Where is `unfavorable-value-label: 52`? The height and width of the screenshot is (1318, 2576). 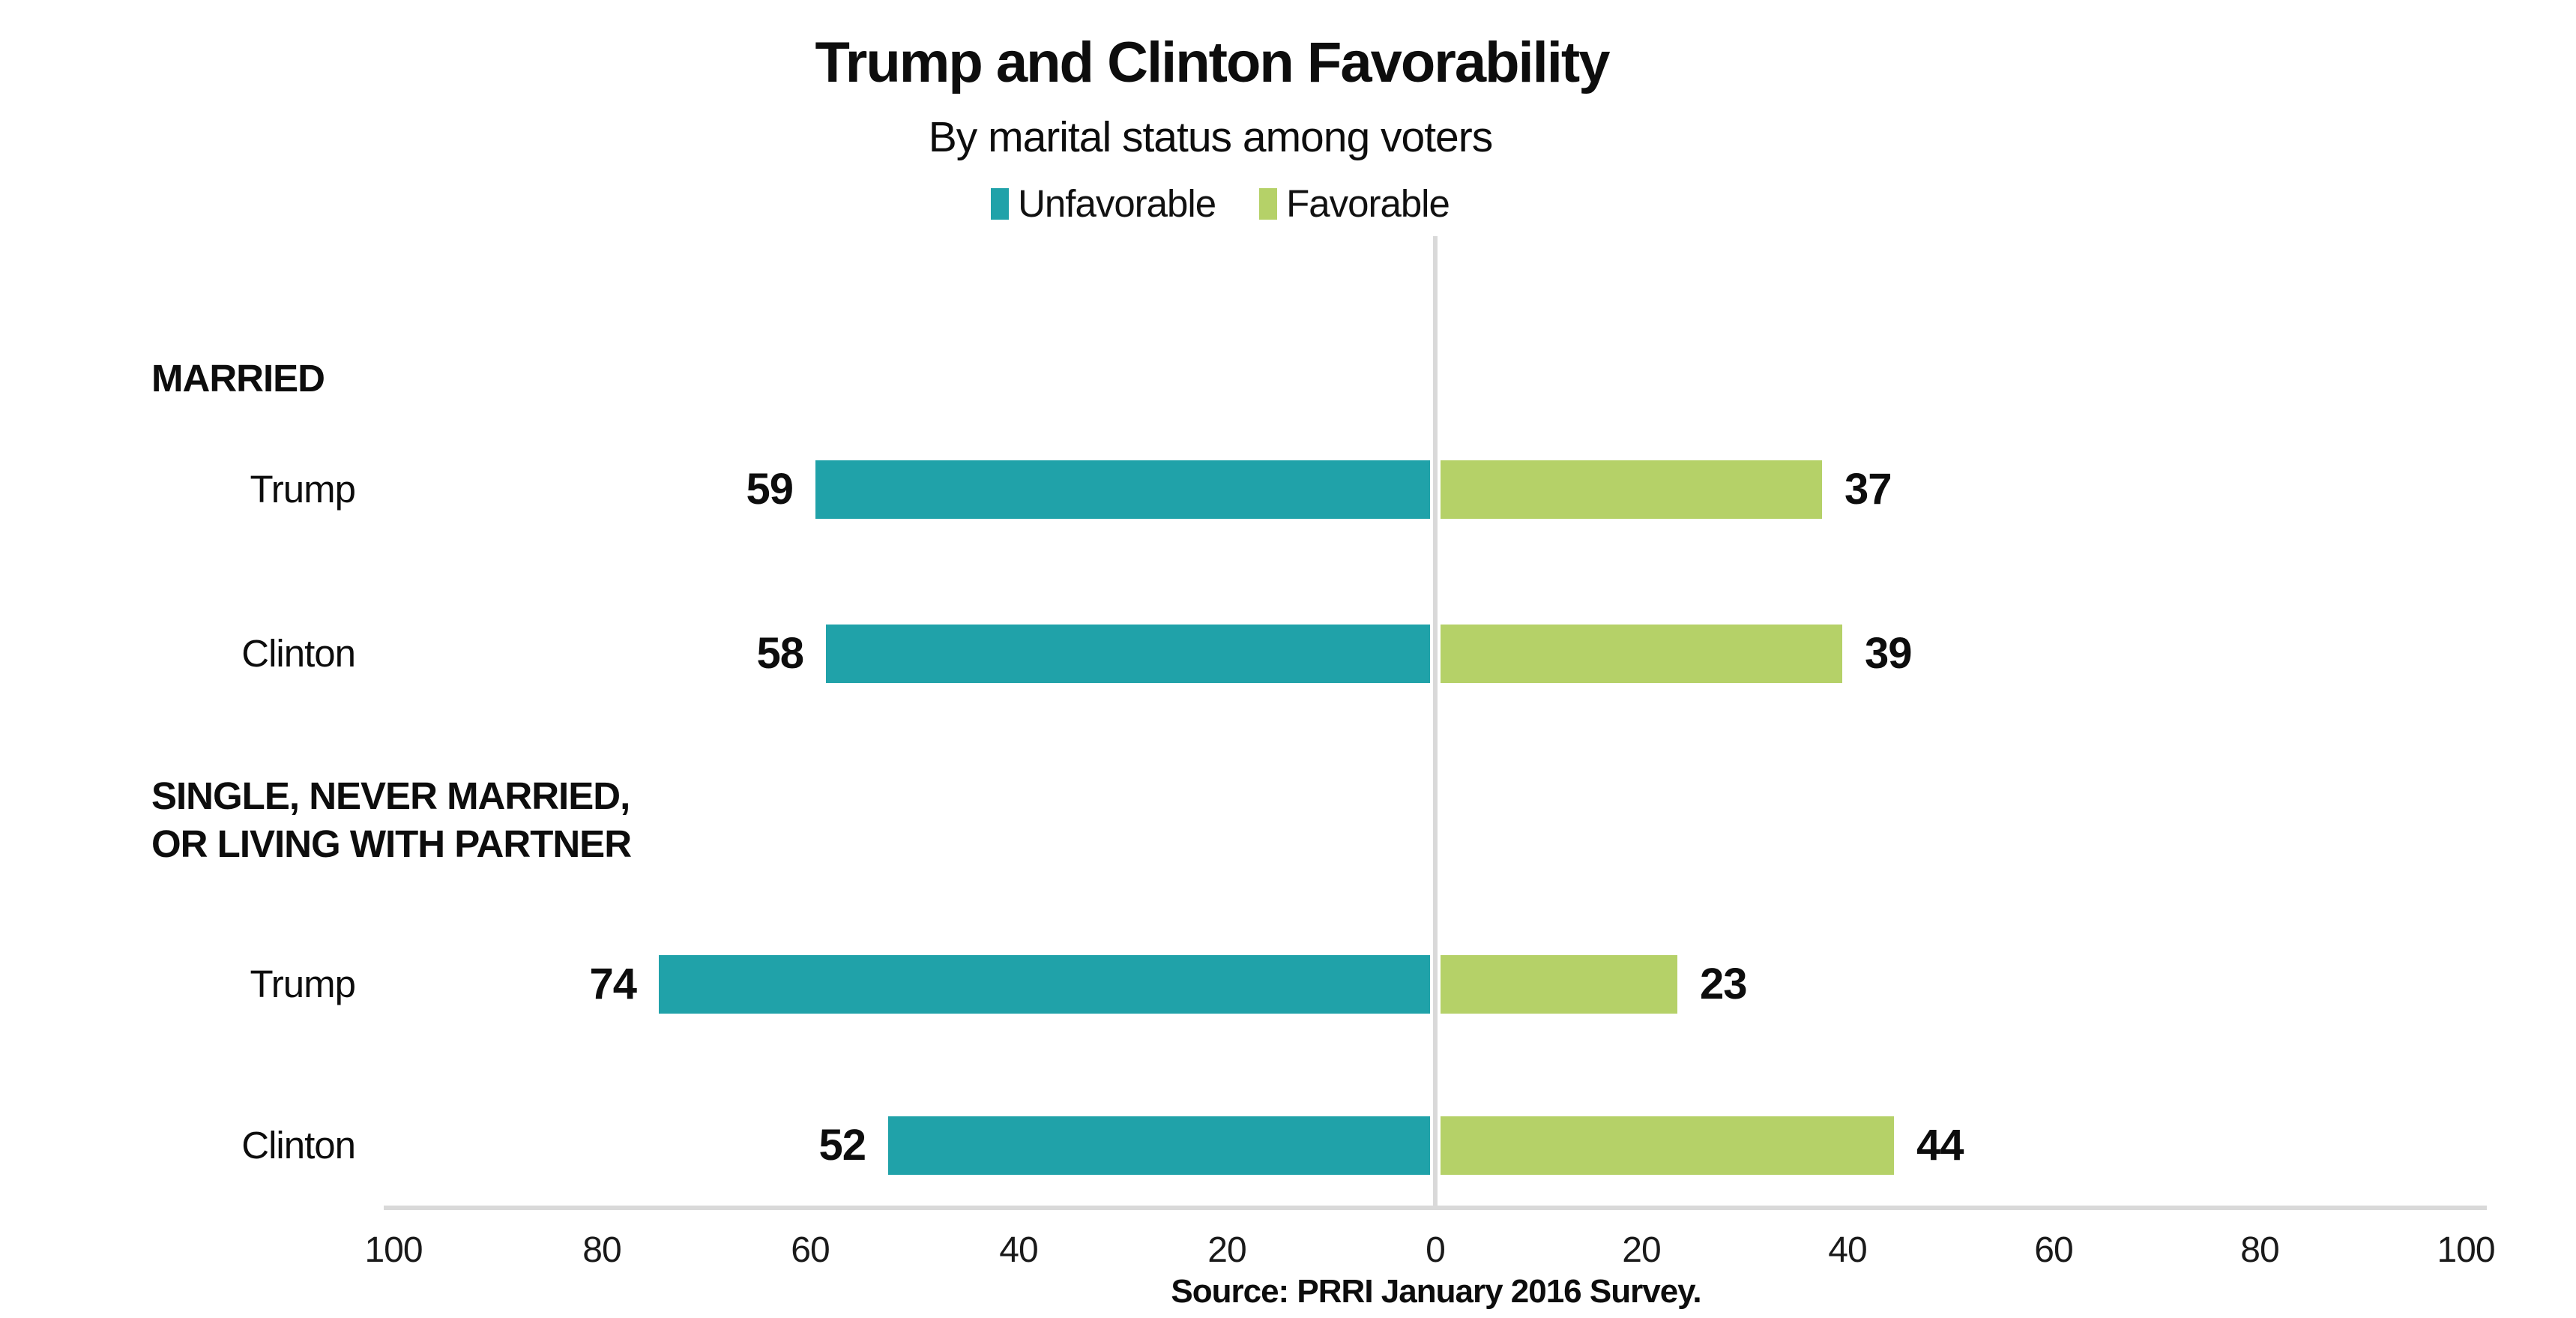 unfavorable-value-label: 52 is located at coordinates (842, 1146).